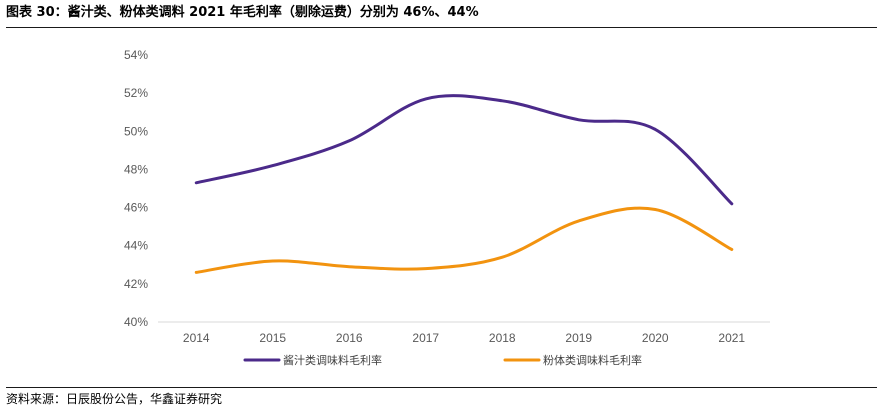 The height and width of the screenshot is (417, 883). What do you see at coordinates (136, 208) in the screenshot?
I see `y-tick-label: 46%` at bounding box center [136, 208].